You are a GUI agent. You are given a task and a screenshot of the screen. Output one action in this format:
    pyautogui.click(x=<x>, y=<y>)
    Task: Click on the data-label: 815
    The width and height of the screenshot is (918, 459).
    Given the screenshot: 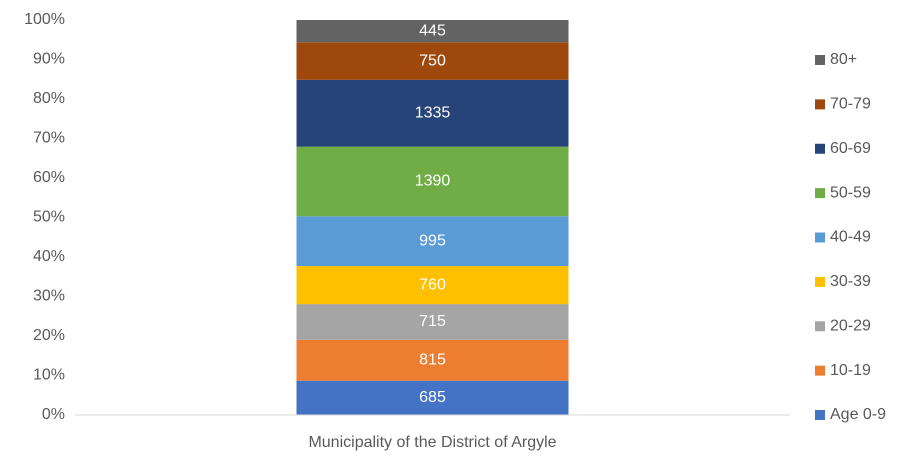 What is the action you would take?
    pyautogui.click(x=432, y=360)
    